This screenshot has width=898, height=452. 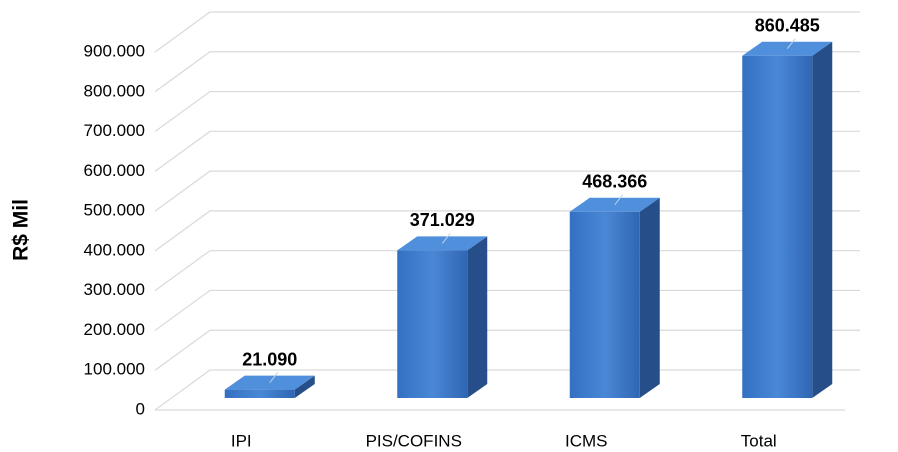 I want to click on y-tick-label: 700.000, so click(x=114, y=130).